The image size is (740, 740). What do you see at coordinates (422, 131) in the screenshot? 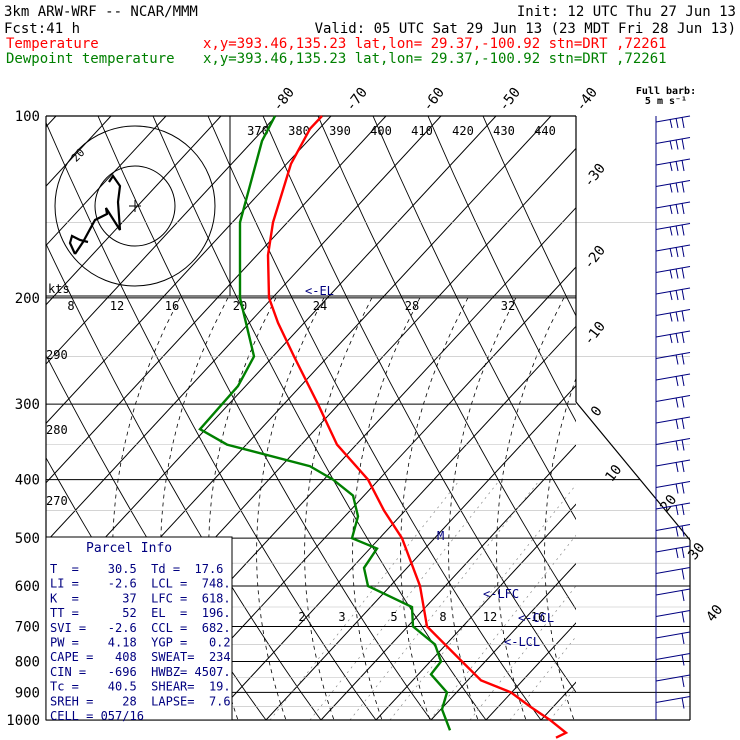
I see `theta-label: 410` at bounding box center [422, 131].